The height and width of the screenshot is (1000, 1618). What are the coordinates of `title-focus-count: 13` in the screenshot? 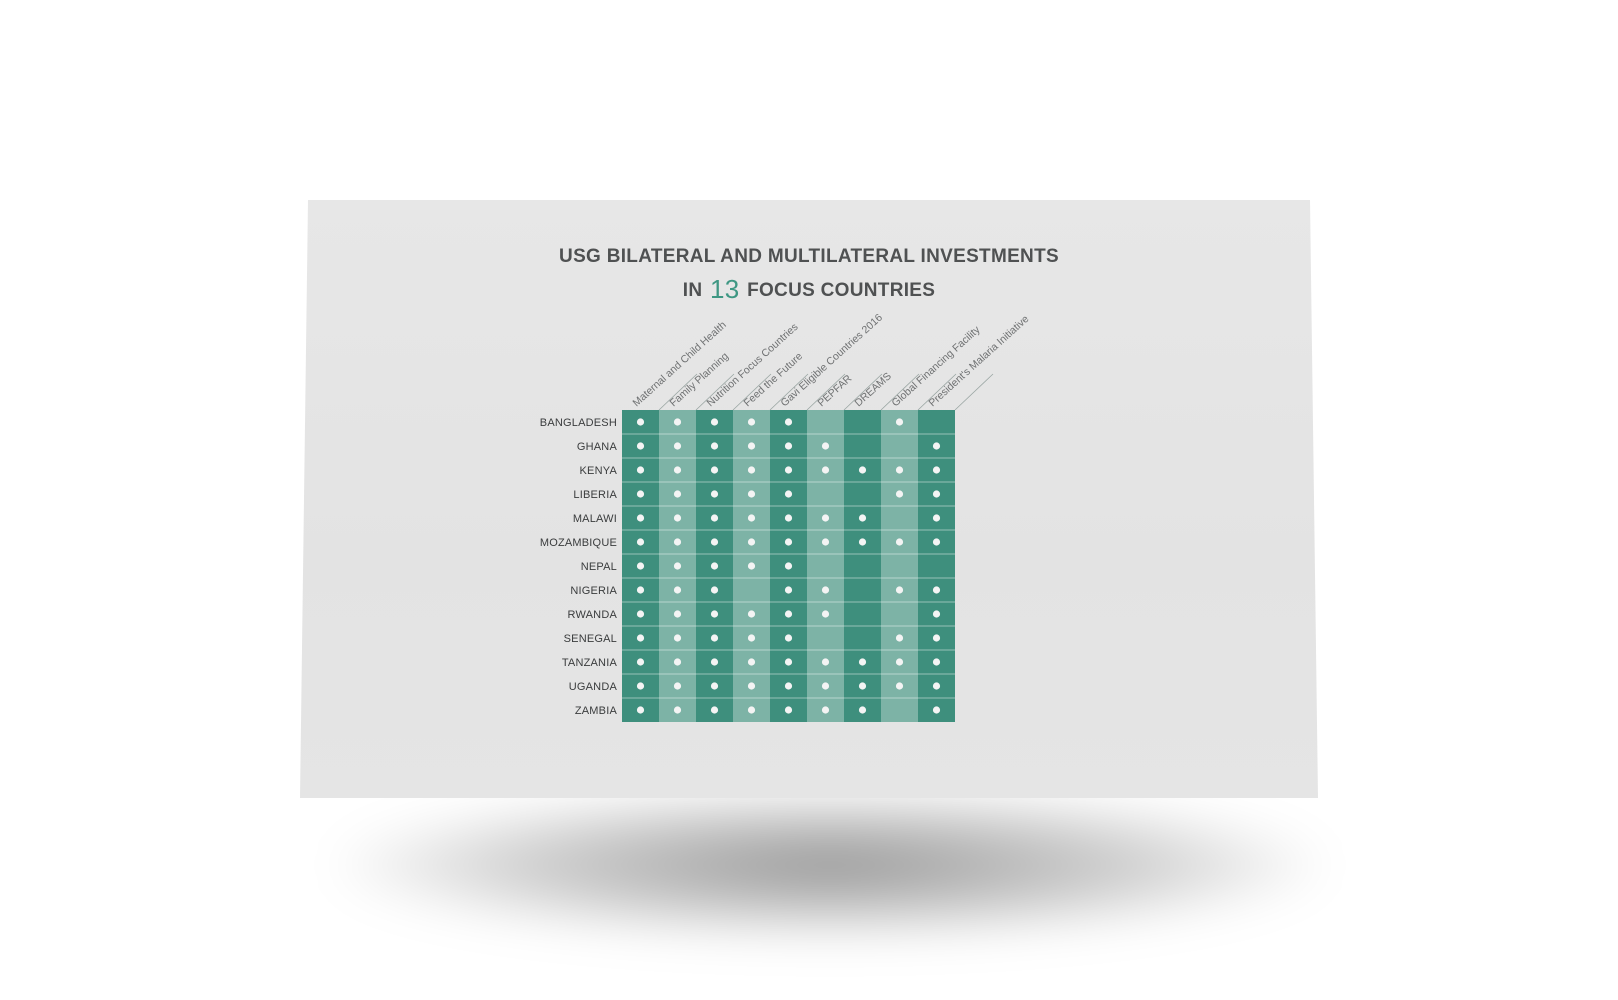 It's located at (724, 289).